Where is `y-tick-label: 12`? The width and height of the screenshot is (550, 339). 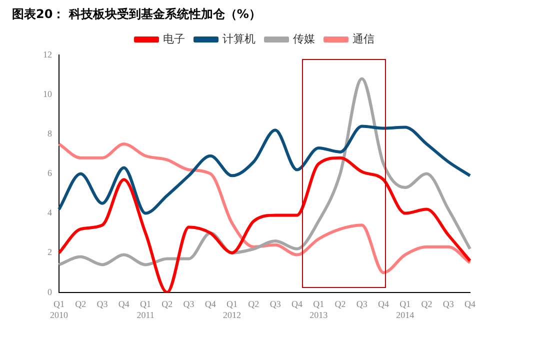
y-tick-label: 12 is located at coordinates (47, 54).